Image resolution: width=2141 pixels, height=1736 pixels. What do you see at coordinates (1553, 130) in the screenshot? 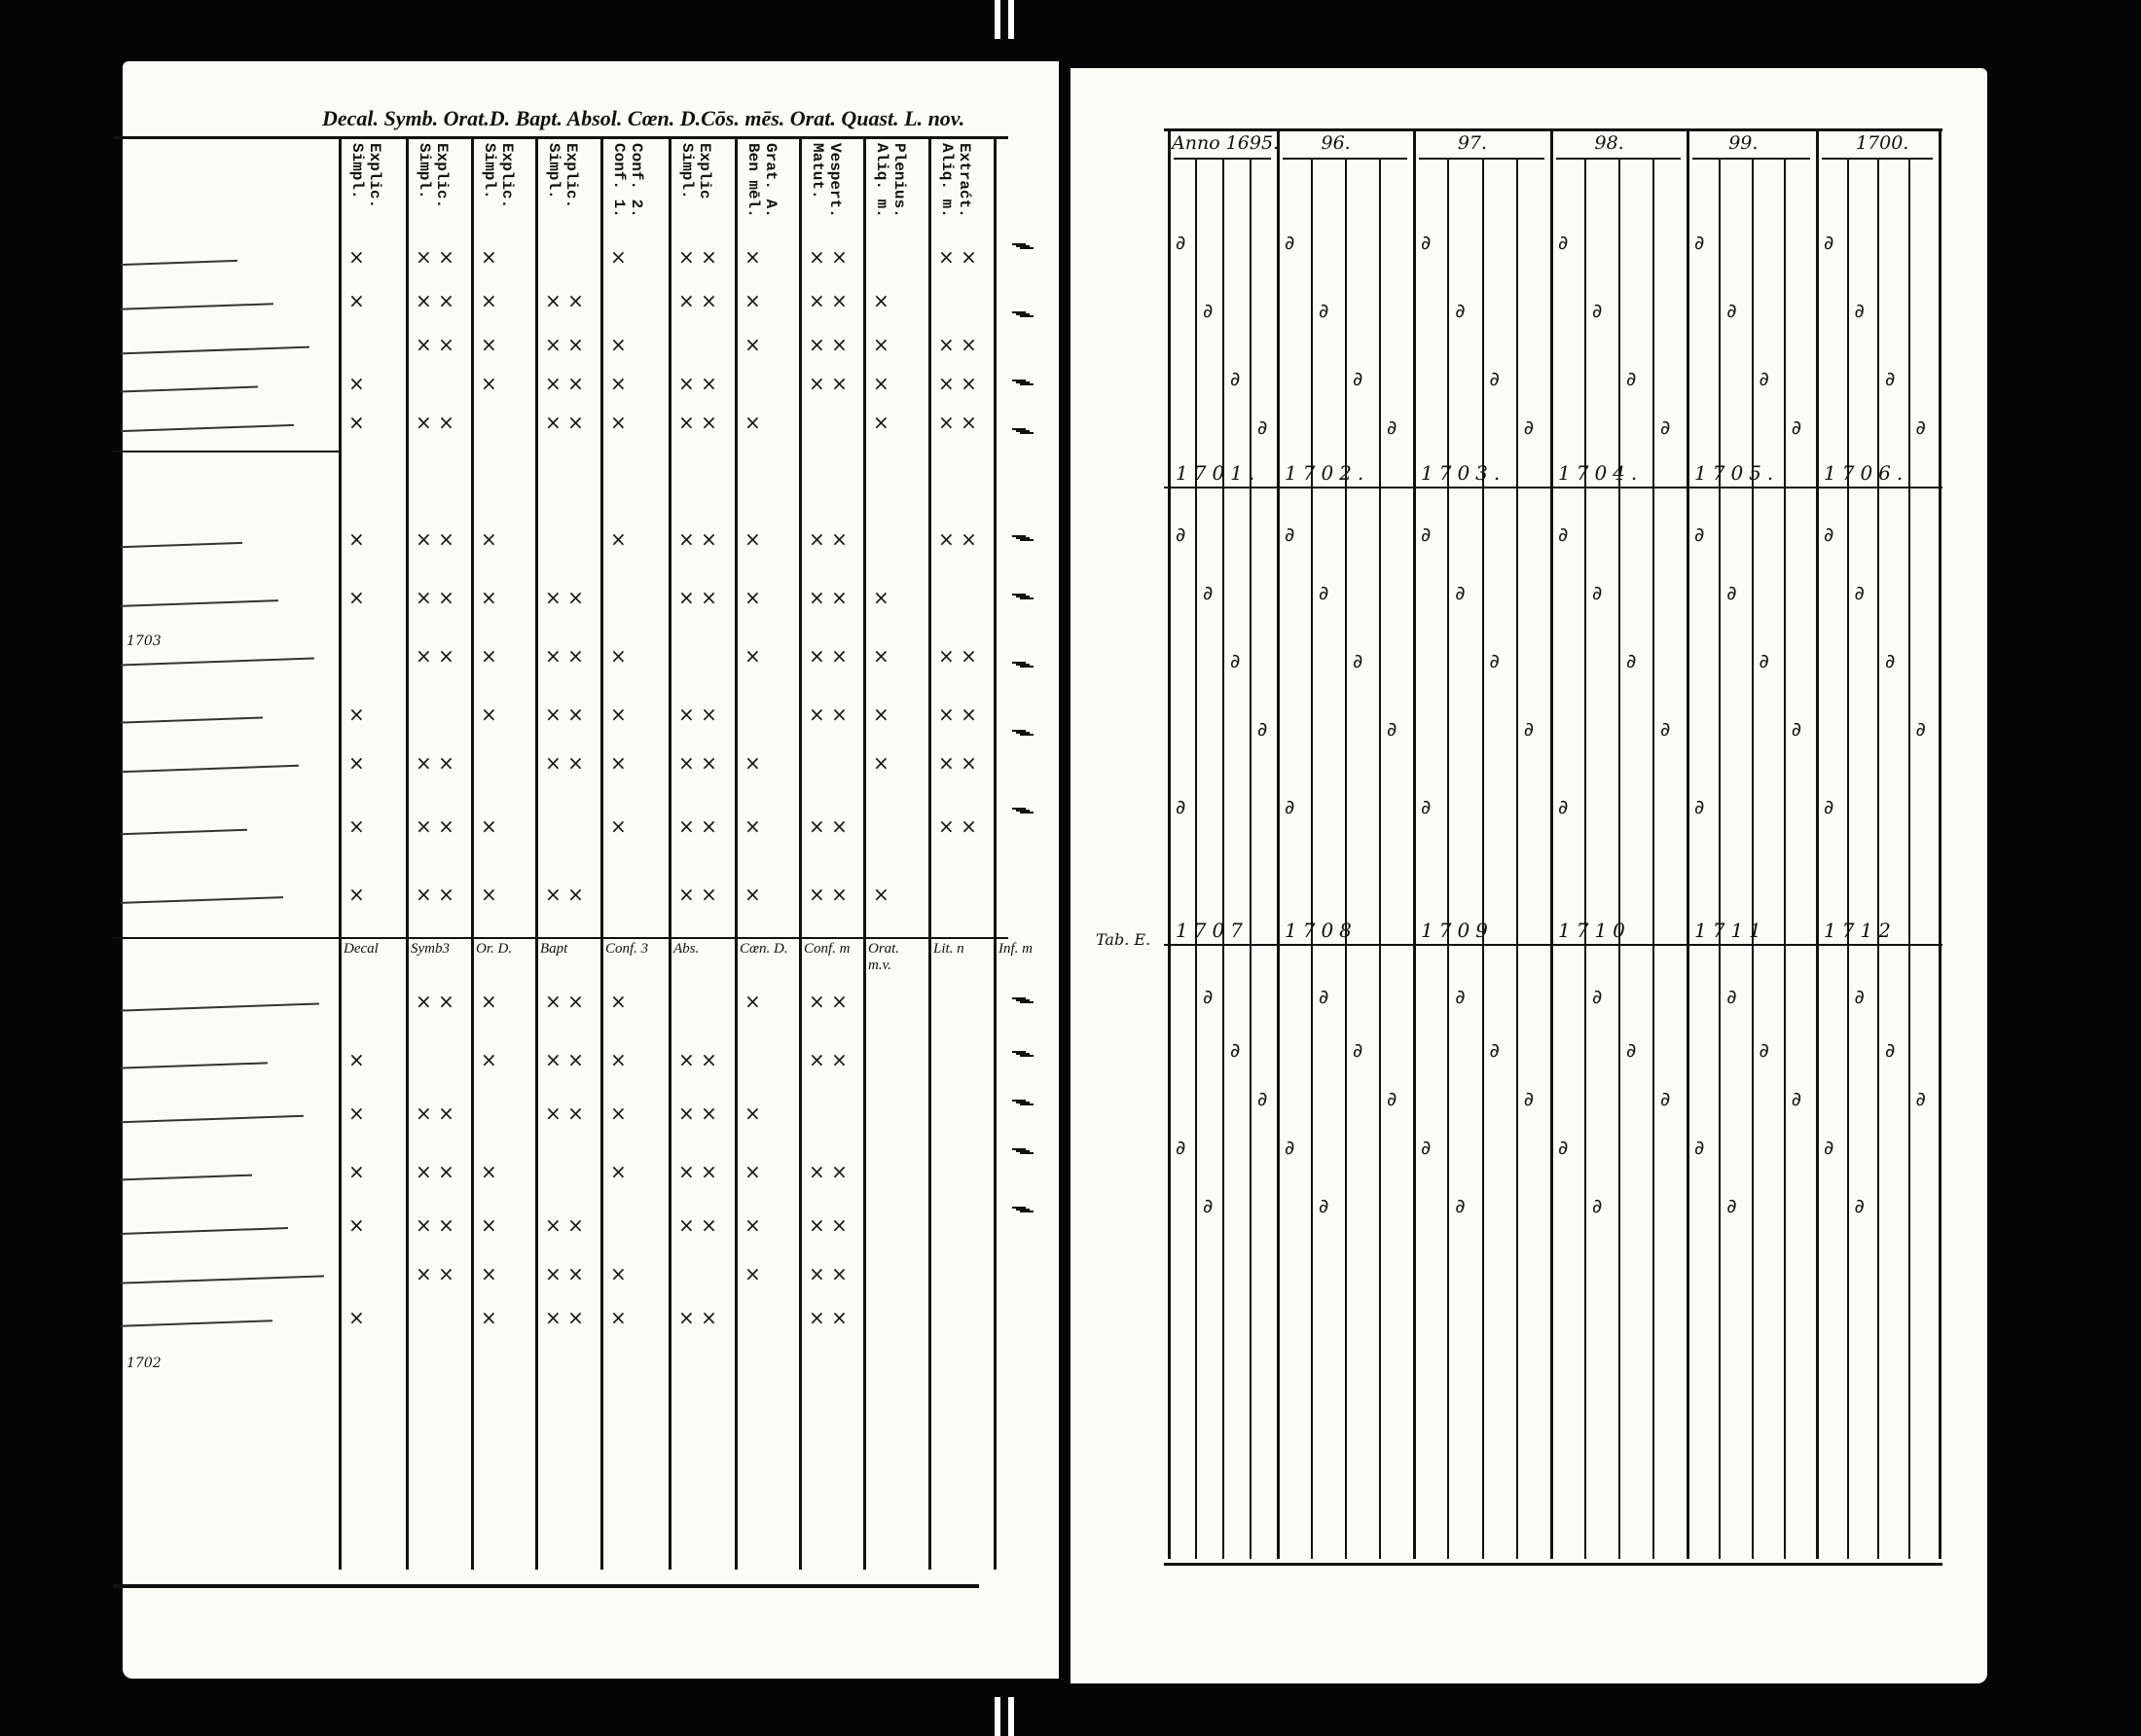
I see `top-rule` at bounding box center [1553, 130].